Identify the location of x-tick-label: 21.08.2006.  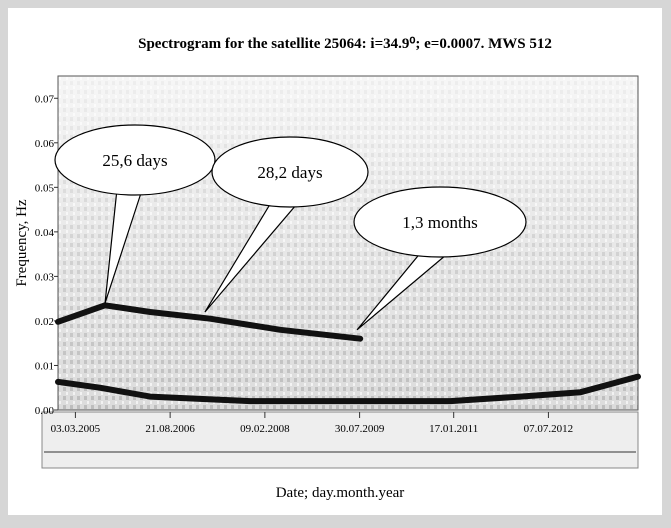
(170, 429).